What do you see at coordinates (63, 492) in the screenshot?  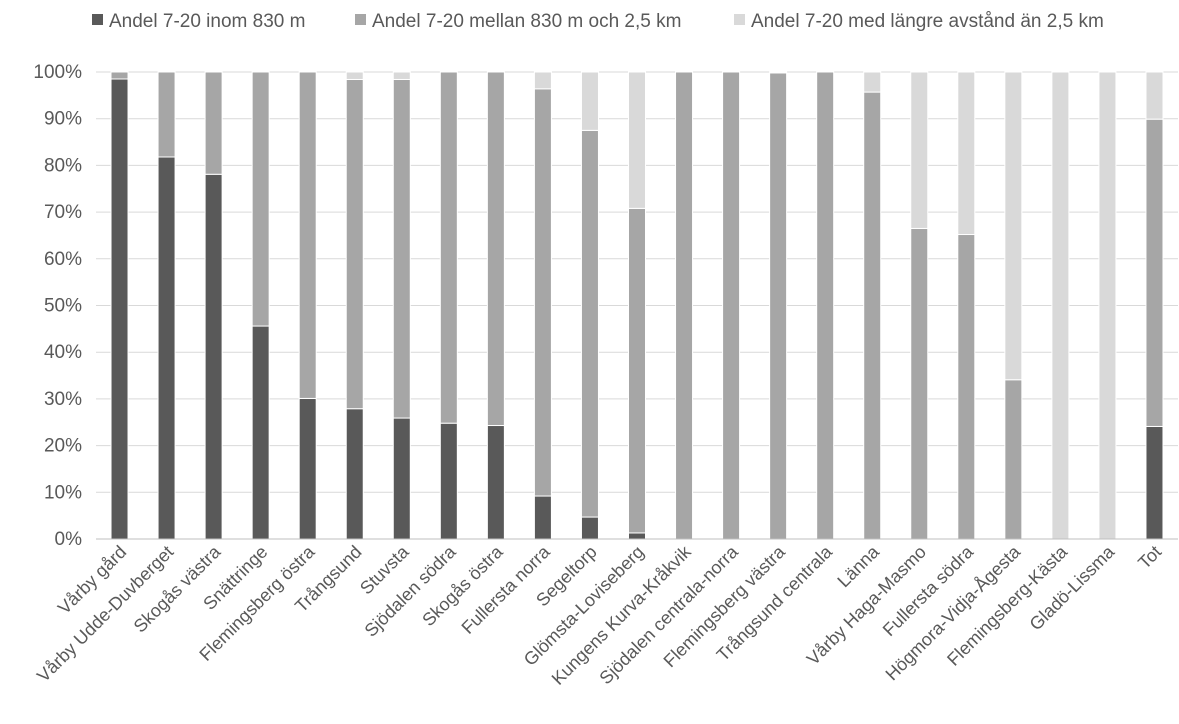 I see `y-tick-label: 10%` at bounding box center [63, 492].